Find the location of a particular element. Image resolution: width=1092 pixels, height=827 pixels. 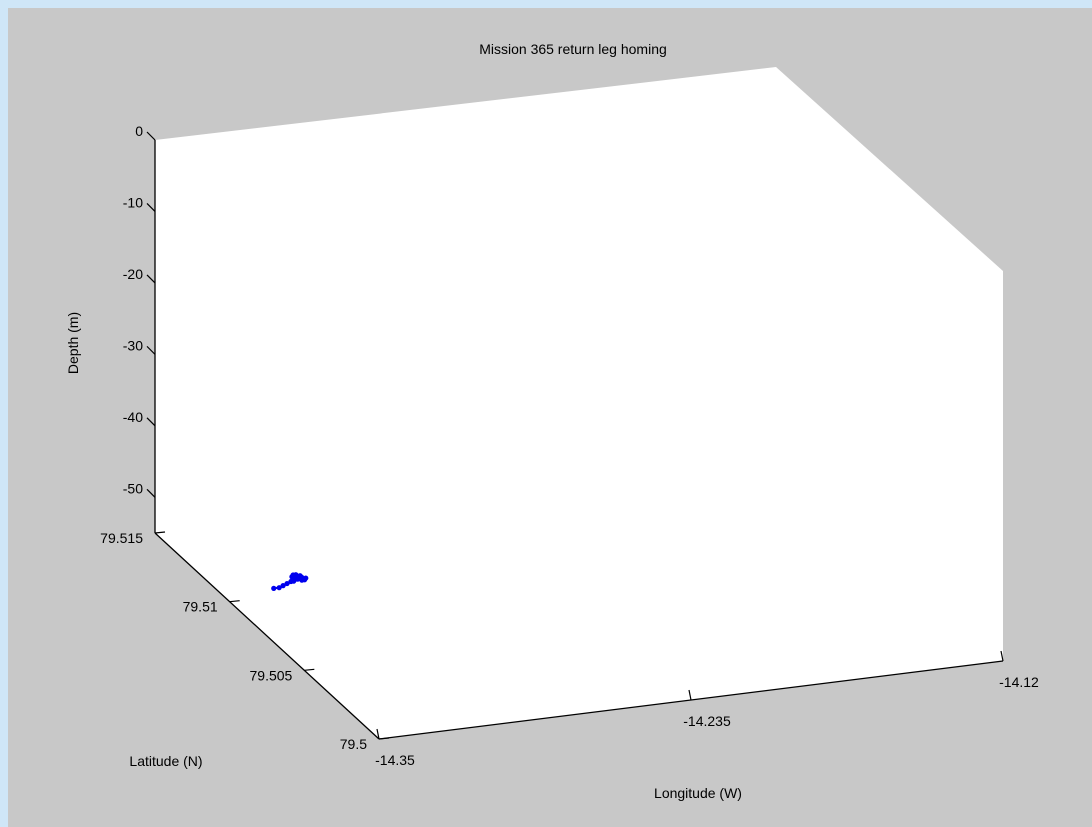

x-tick-label: -14.35 is located at coordinates (395, 760).